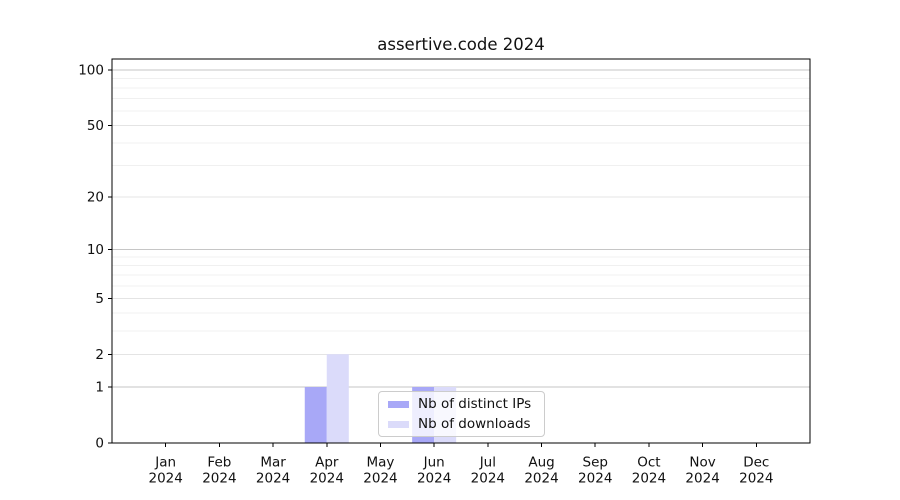  What do you see at coordinates (434, 463) in the screenshot?
I see `x-tick-label-month: Jun` at bounding box center [434, 463].